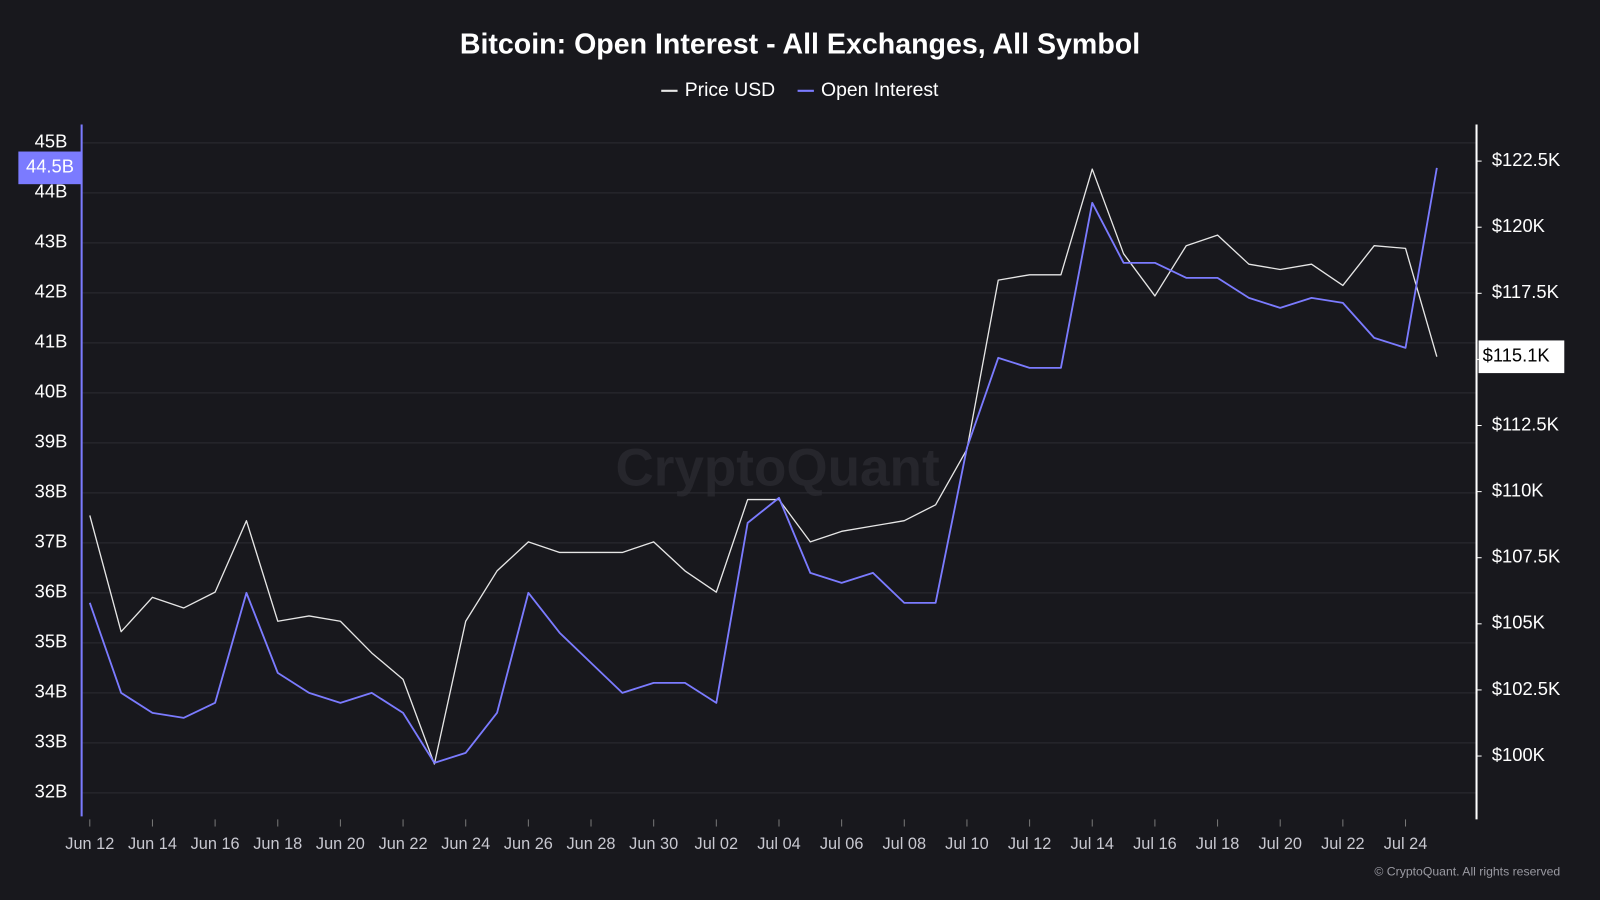  Describe the element at coordinates (51, 741) in the screenshot. I see `y-tick-label: 33B` at that location.